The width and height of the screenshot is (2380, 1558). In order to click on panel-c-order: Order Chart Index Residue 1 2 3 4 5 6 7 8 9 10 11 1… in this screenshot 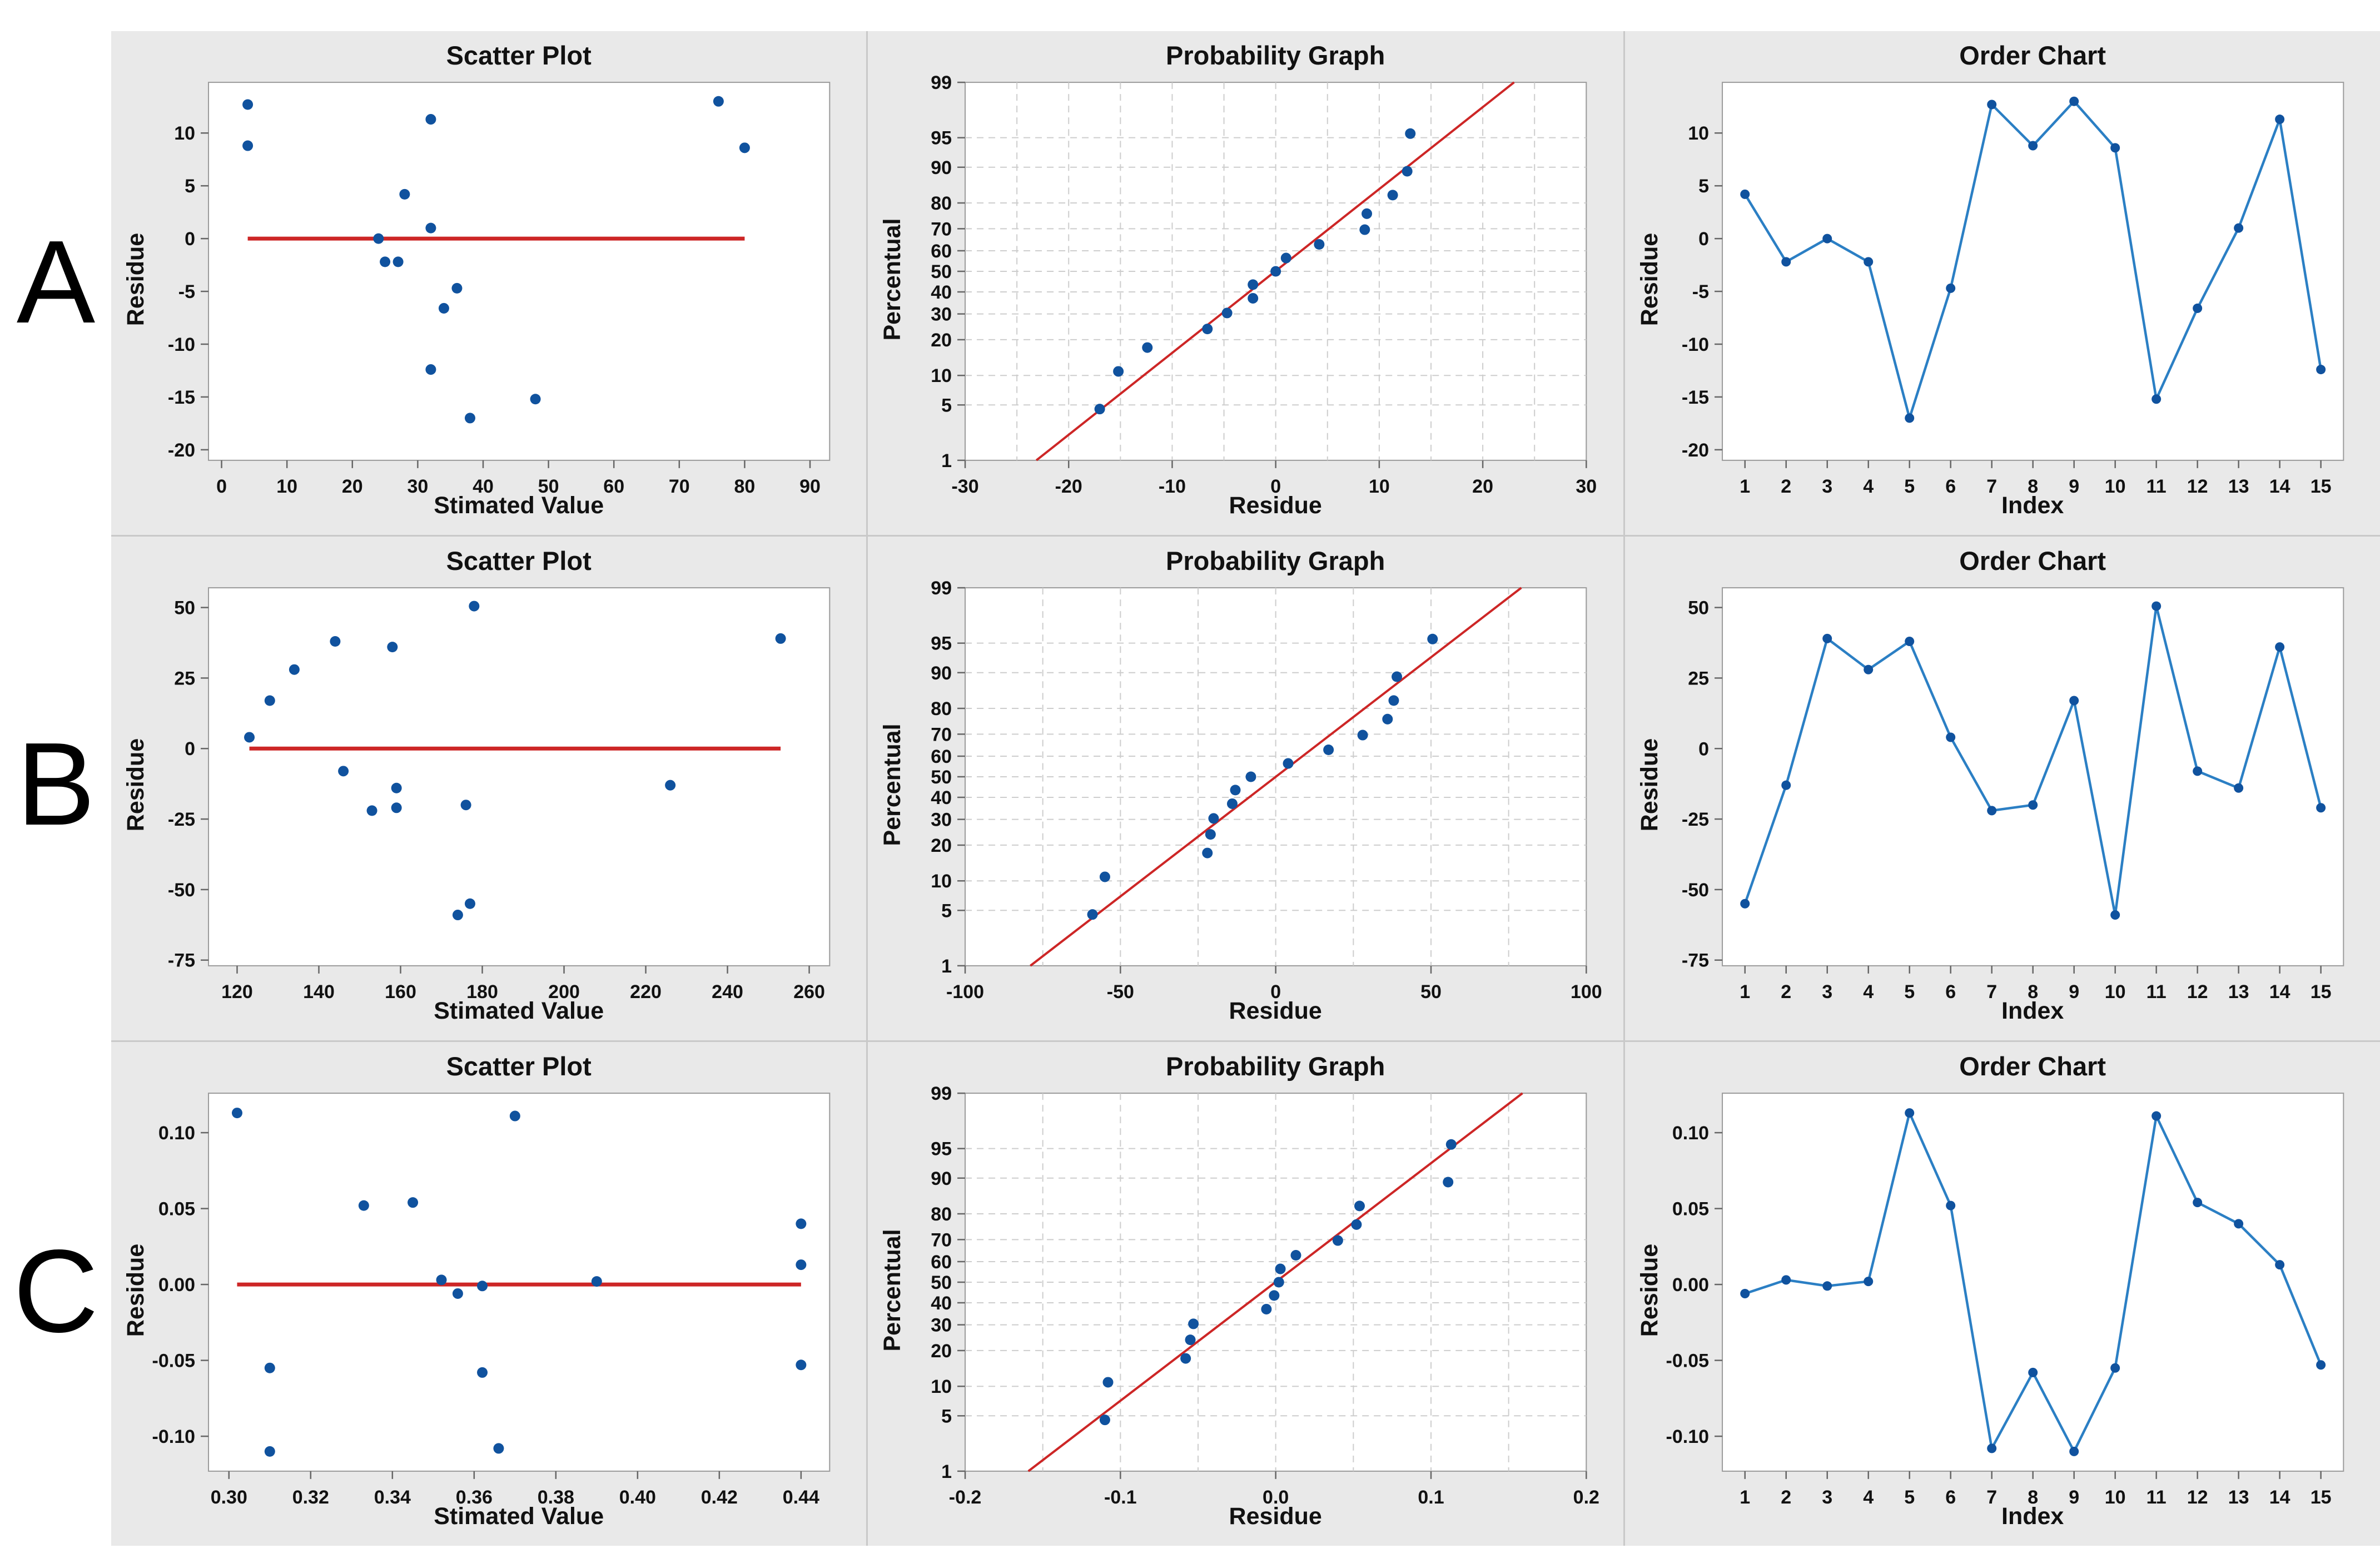, I will do `click(2002, 1294)`.